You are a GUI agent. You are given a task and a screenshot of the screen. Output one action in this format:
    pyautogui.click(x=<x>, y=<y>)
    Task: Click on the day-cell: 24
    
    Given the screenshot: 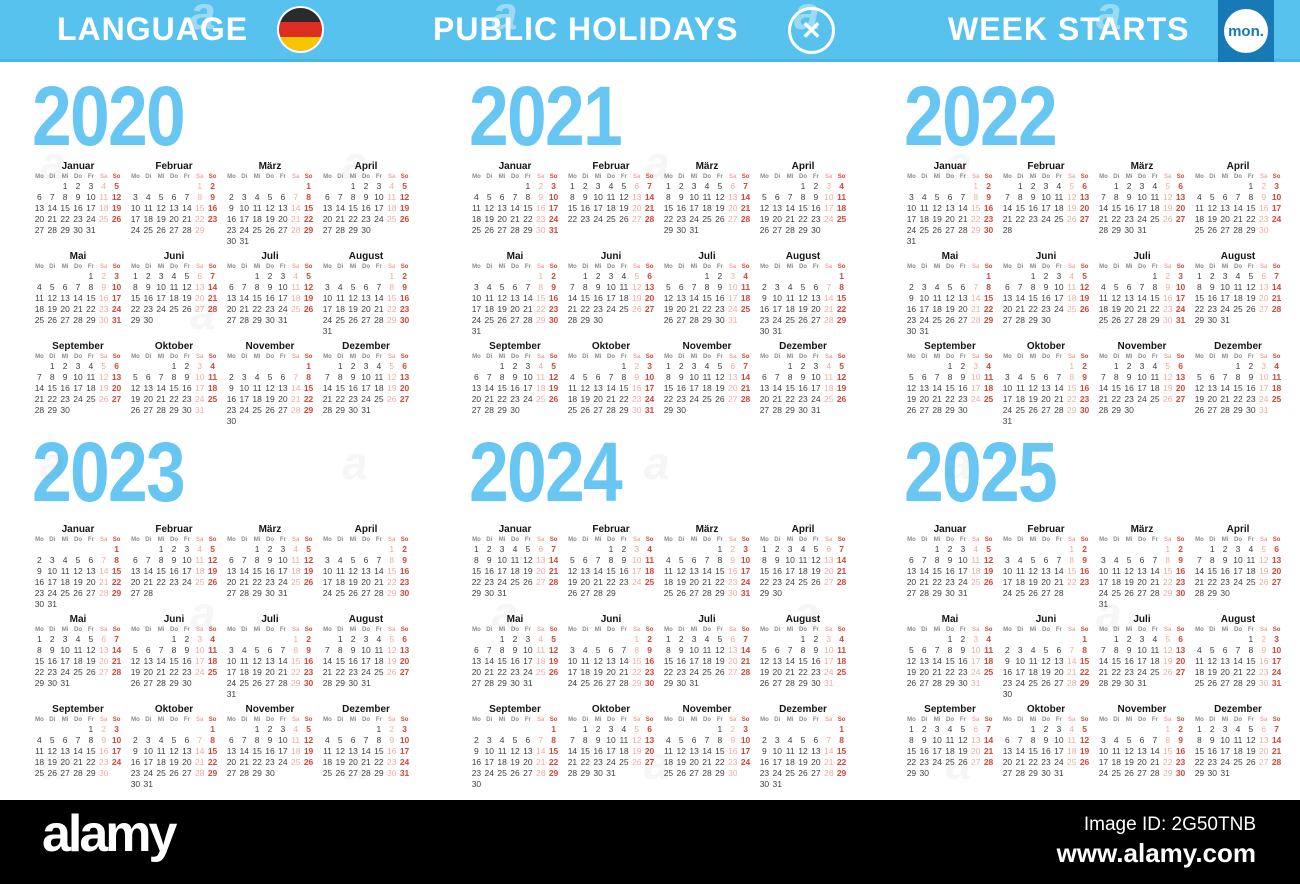 What is the action you would take?
    pyautogui.click(x=244, y=230)
    